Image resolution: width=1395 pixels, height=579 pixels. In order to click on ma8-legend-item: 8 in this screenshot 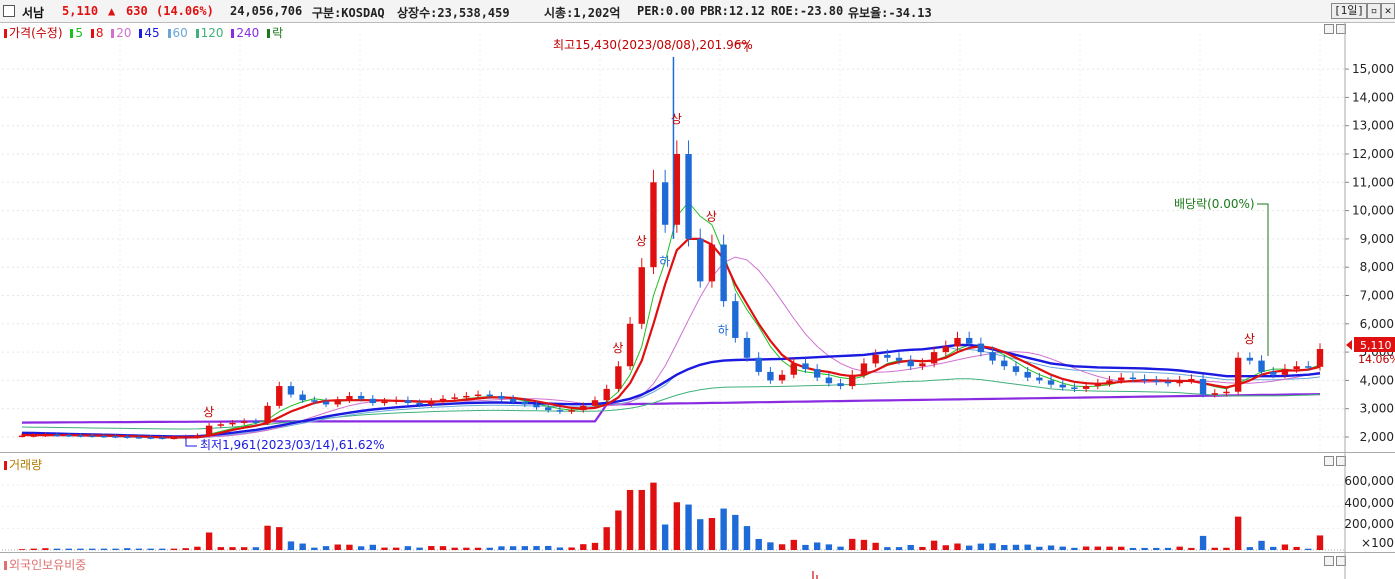, I will do `click(96, 33)`.